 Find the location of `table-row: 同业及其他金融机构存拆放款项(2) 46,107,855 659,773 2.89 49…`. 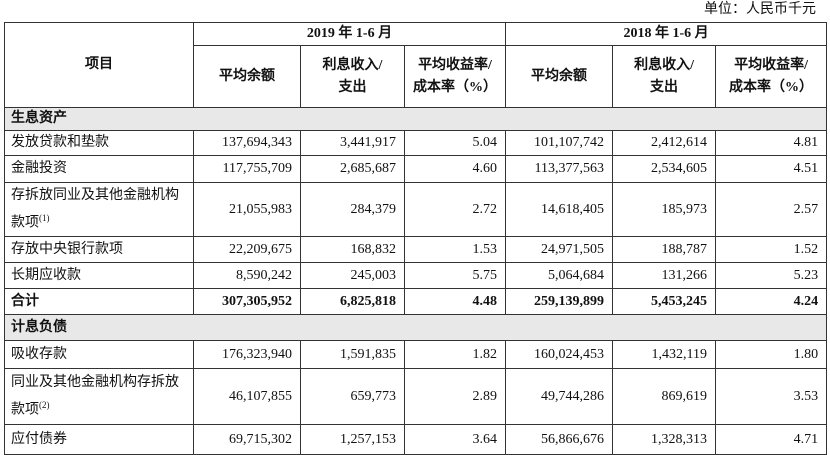

table-row: 同业及其他金融机构存拆放款项(2) 46,107,855 659,773 2.89 49… is located at coordinates (416, 396).